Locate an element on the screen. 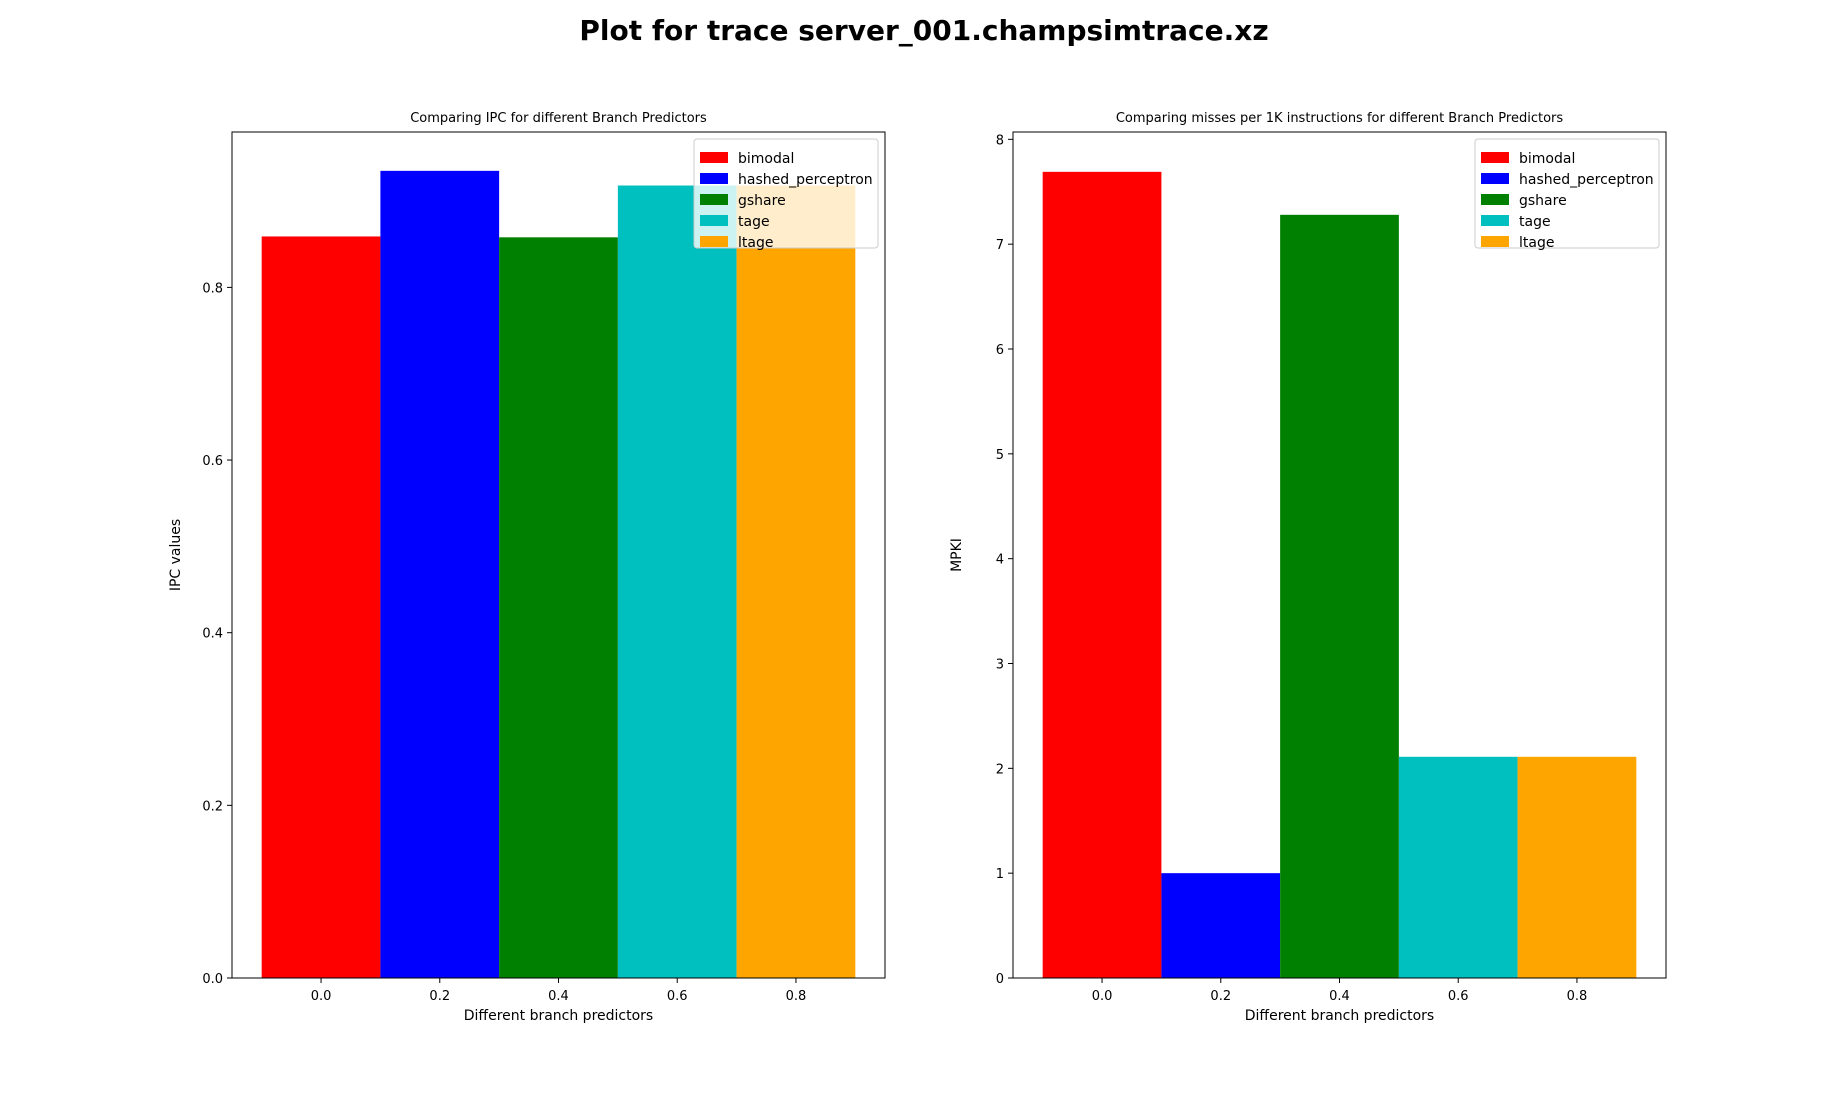  y-tick-label: 0.2 is located at coordinates (212, 806).